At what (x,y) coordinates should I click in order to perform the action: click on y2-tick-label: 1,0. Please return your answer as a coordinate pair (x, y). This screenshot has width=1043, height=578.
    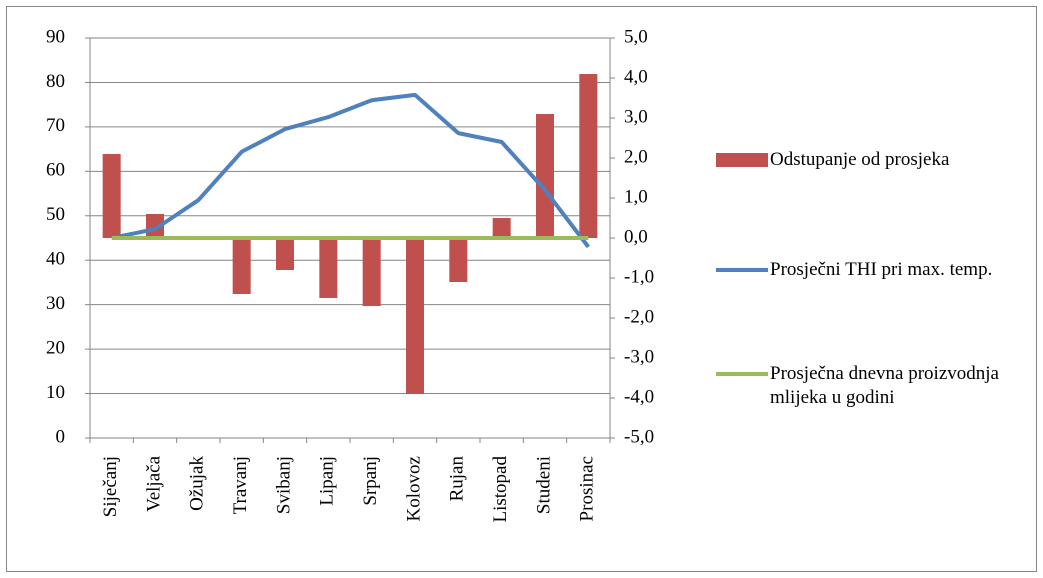
    Looking at the image, I should click on (636, 196).